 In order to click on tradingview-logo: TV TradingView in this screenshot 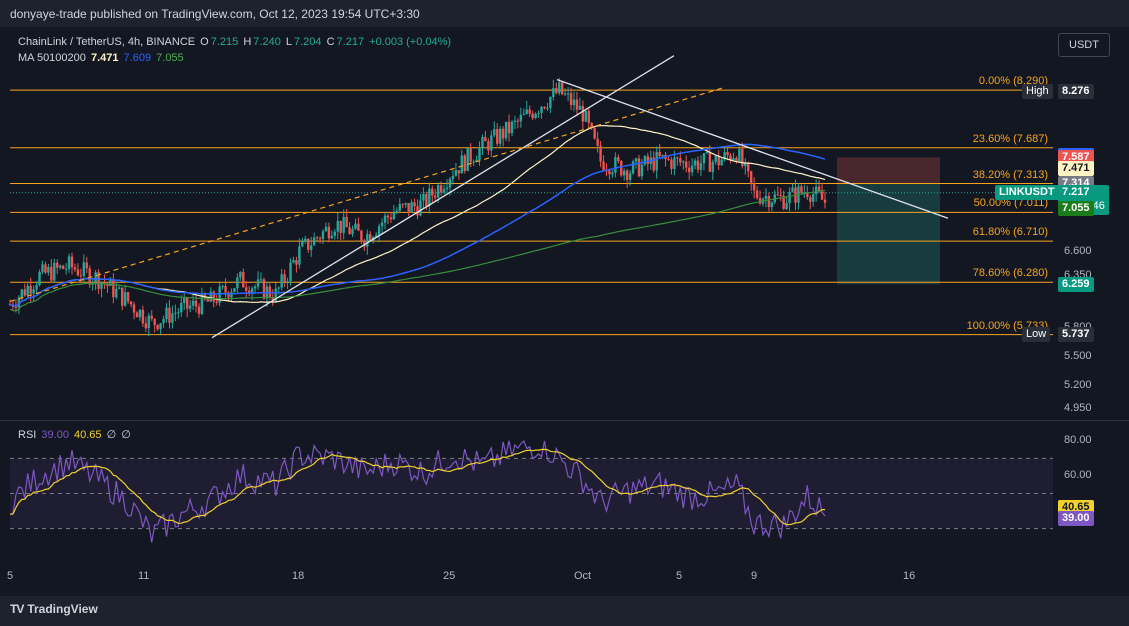, I will do `click(54, 609)`.